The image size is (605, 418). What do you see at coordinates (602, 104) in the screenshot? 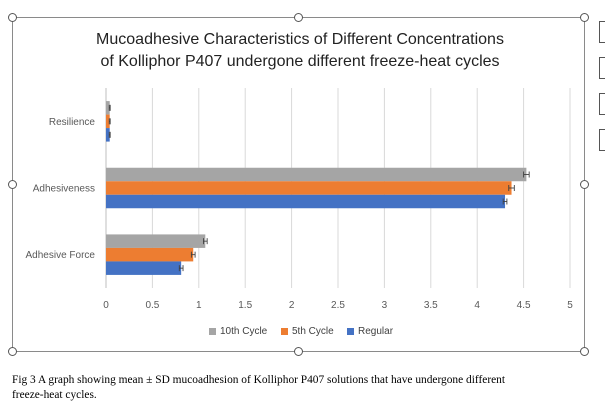
I see `chart-filters-button` at bounding box center [602, 104].